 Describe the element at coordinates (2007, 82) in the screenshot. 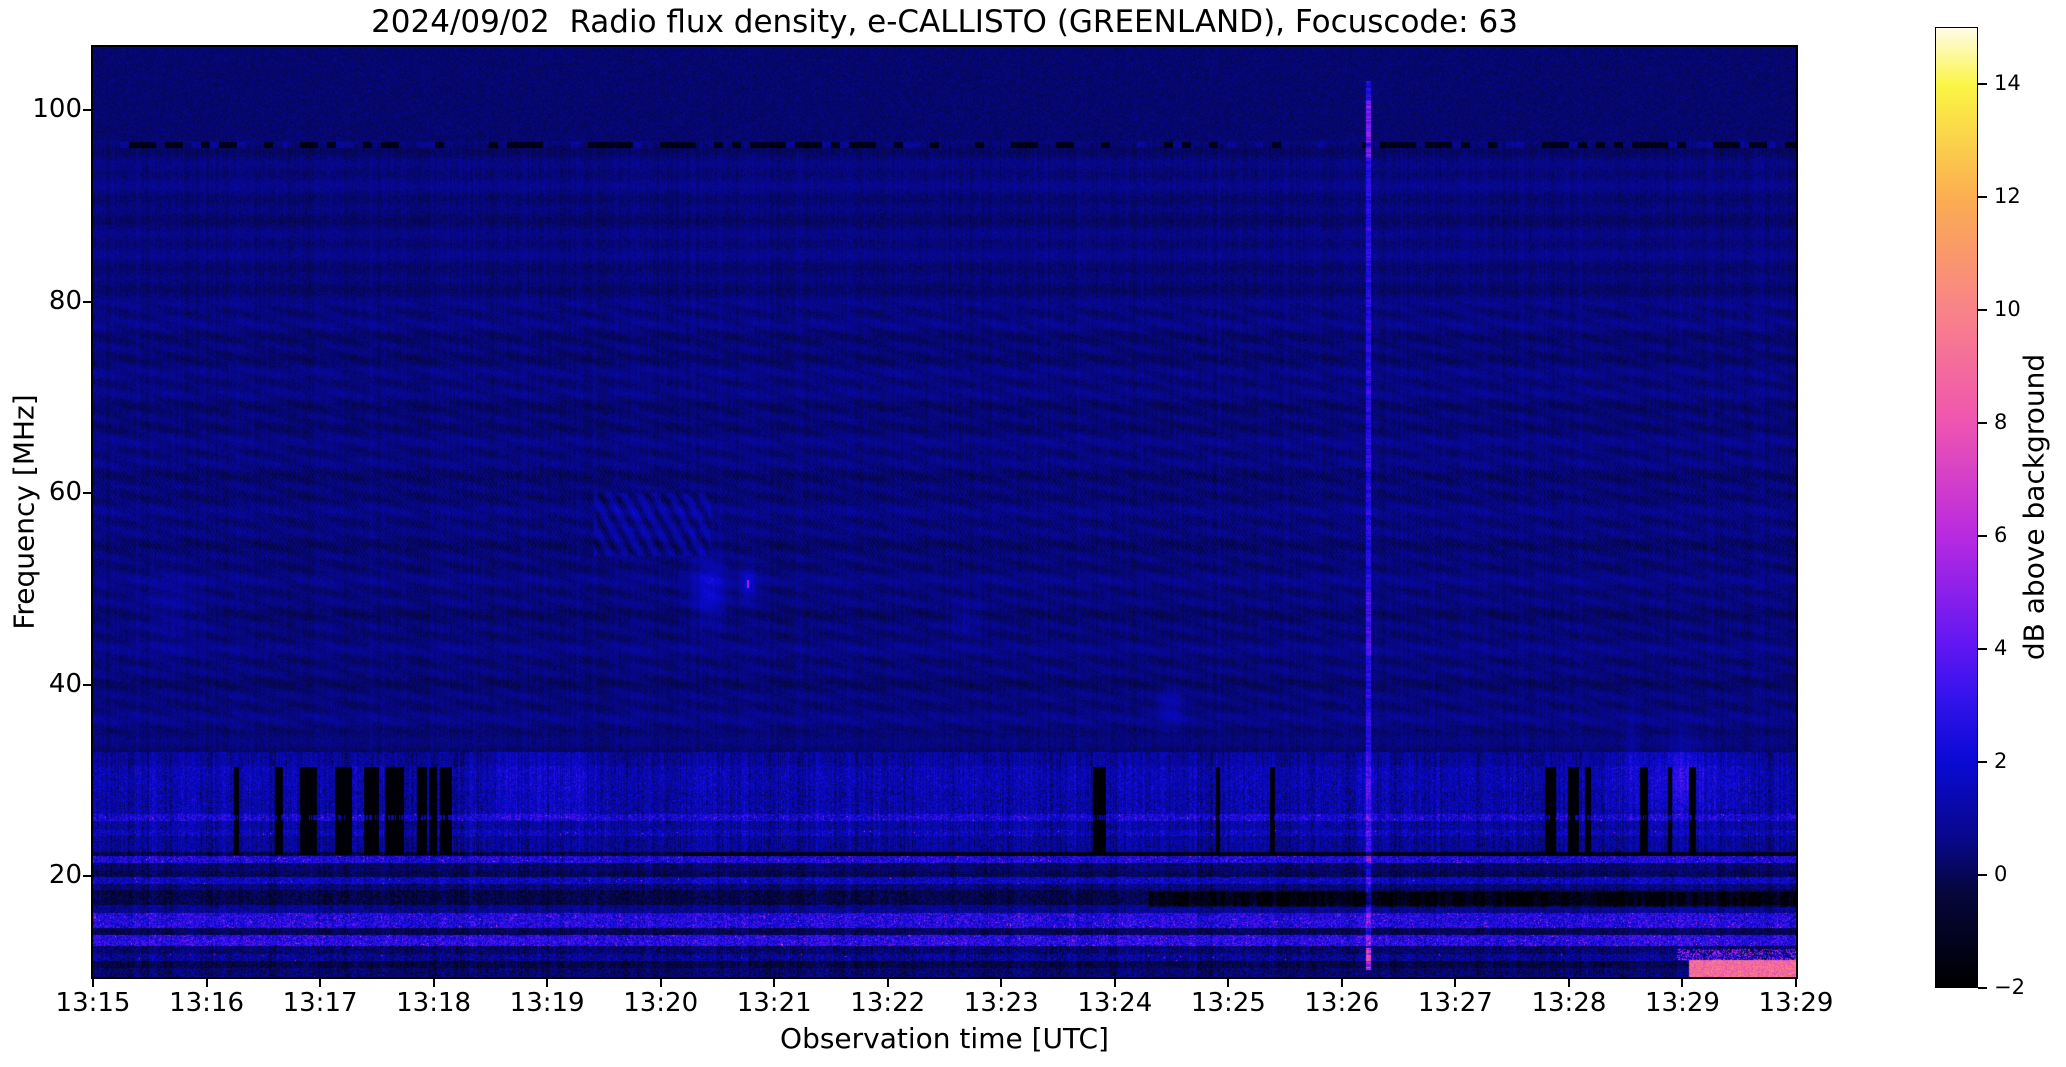

I see `colorbar-tick-label: 14` at that location.